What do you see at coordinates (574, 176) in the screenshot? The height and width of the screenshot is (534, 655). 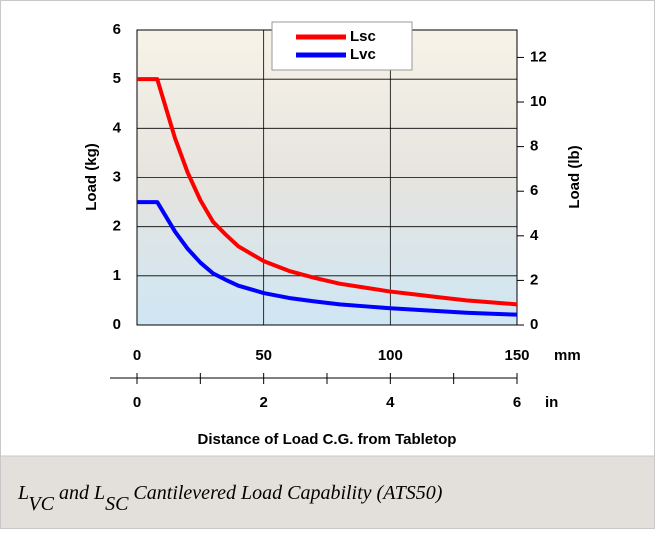 I see `y2-axis-title: Load (lb)` at bounding box center [574, 176].